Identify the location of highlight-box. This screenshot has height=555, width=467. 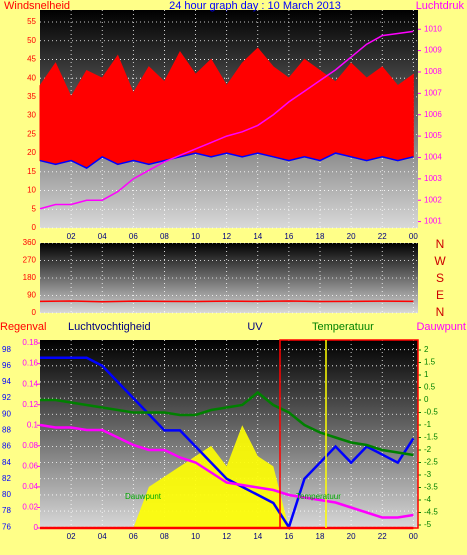
(349, 434).